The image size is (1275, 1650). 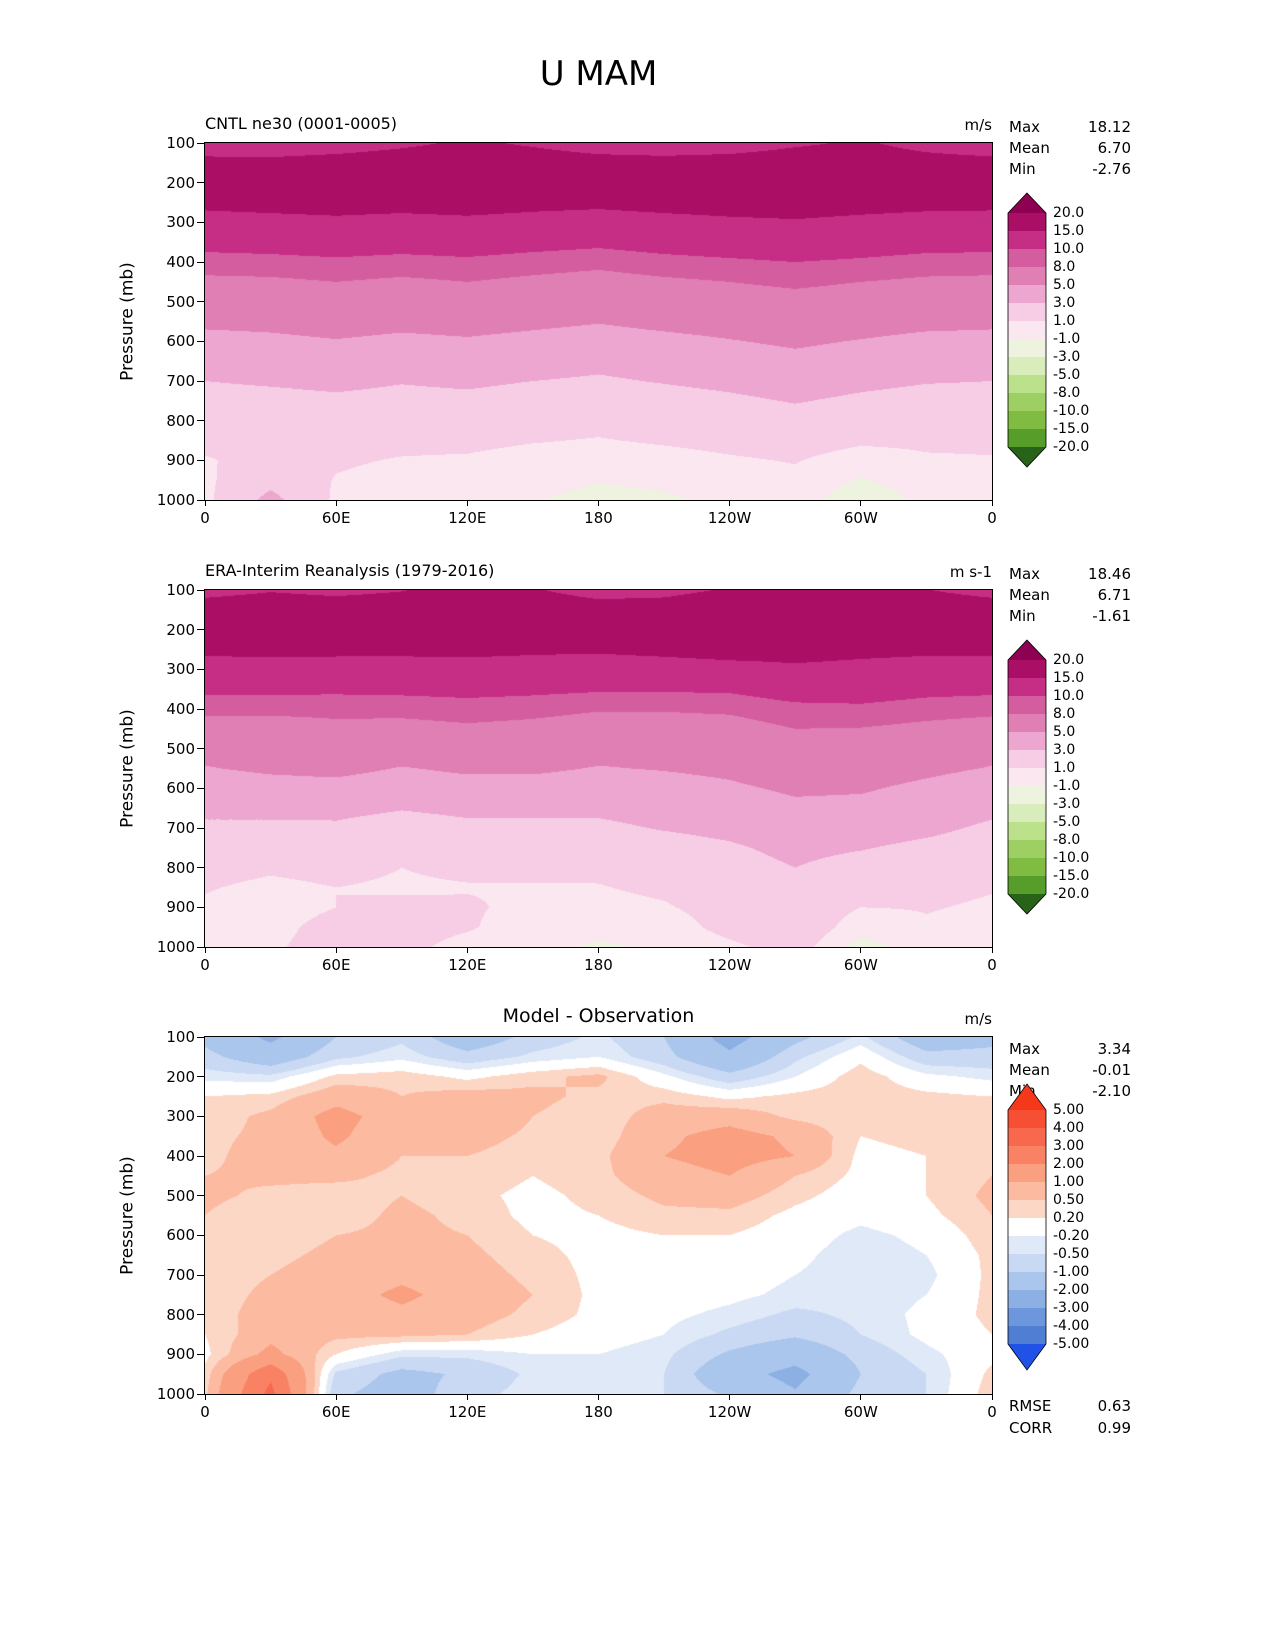 What do you see at coordinates (1070, 1406) in the screenshot?
I see `stat-rmse: RMSE 0.63` at bounding box center [1070, 1406].